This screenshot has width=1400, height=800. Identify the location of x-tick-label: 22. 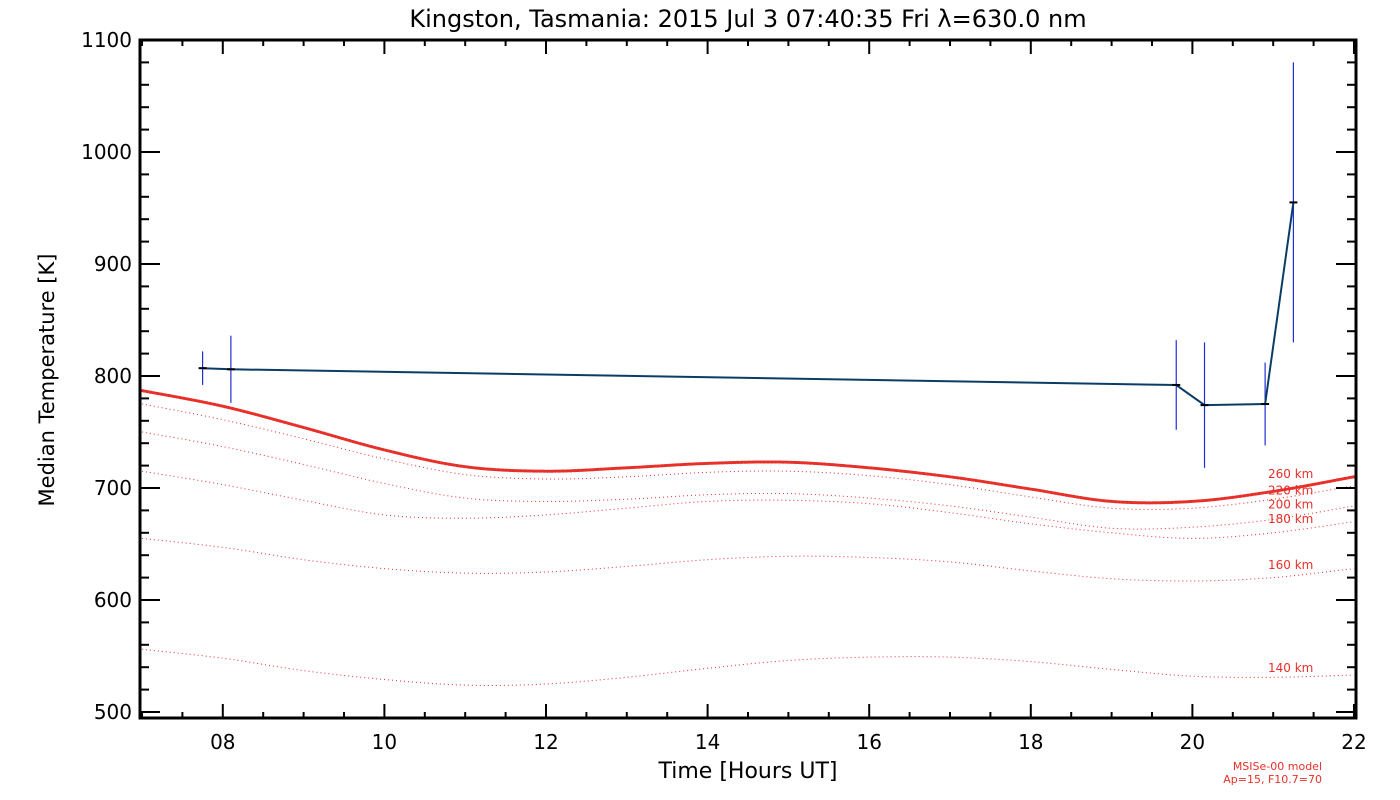
(1353, 742).